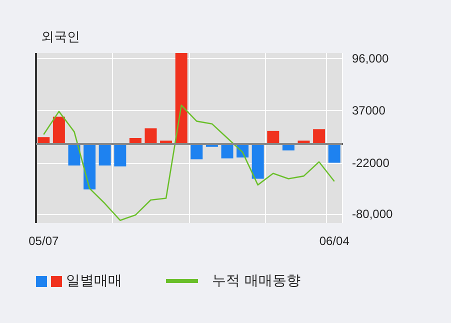 The image size is (451, 323). I want to click on legend-label: 일별매매, so click(94, 281).